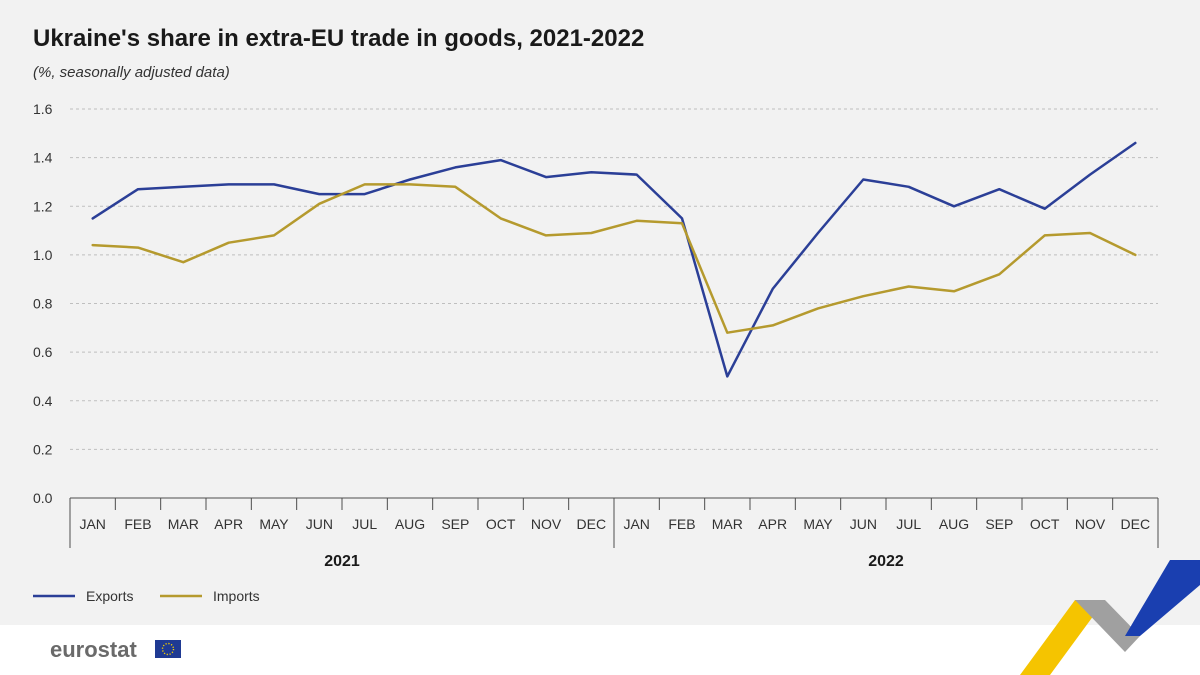 This screenshot has height=675, width=1200. I want to click on ribbon-grey-shape, so click(1107, 626).